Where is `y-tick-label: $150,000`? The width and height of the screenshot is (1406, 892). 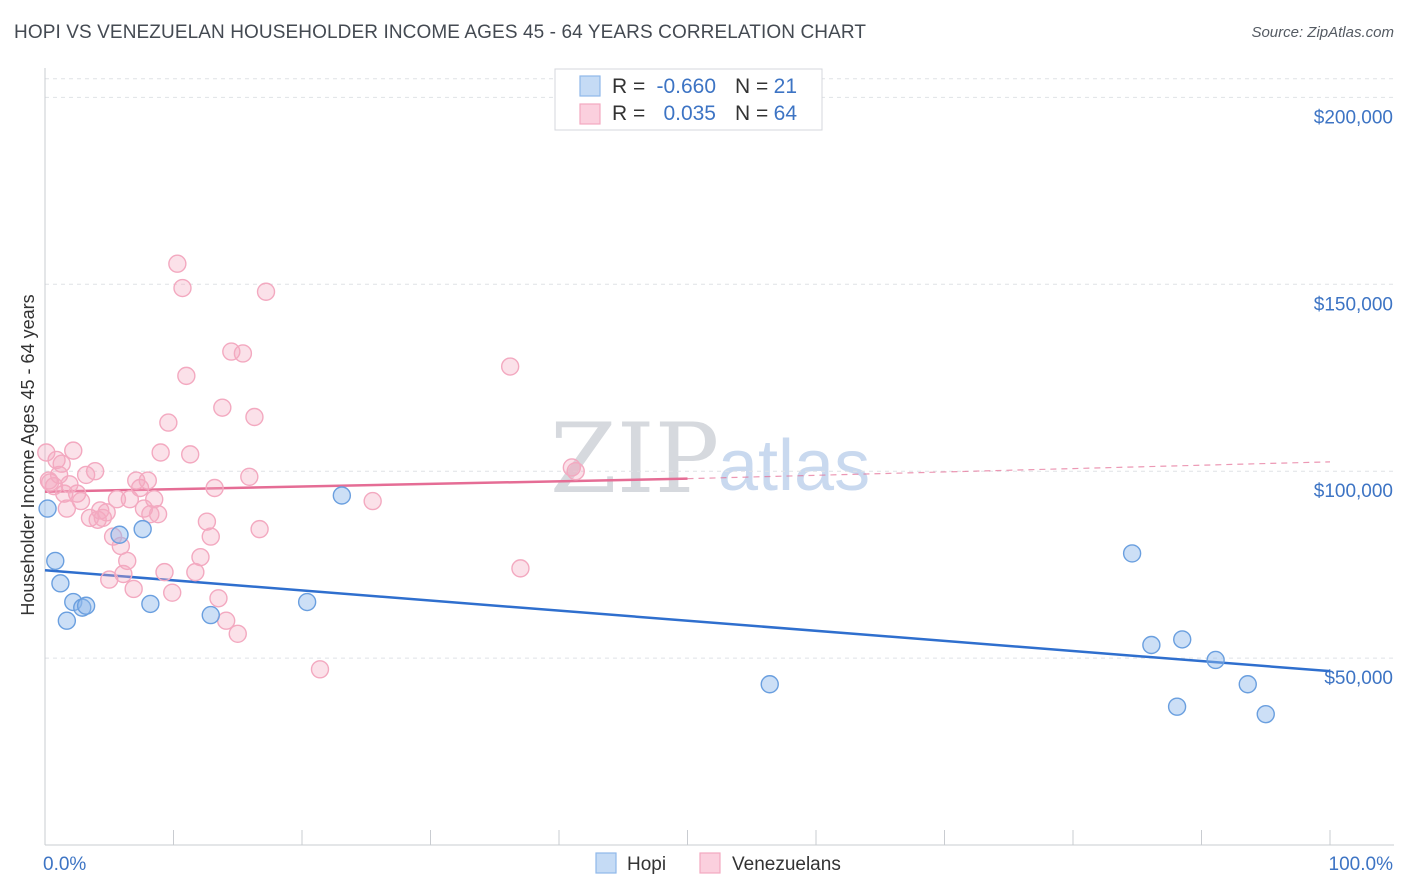 y-tick-label: $150,000 is located at coordinates (1353, 304).